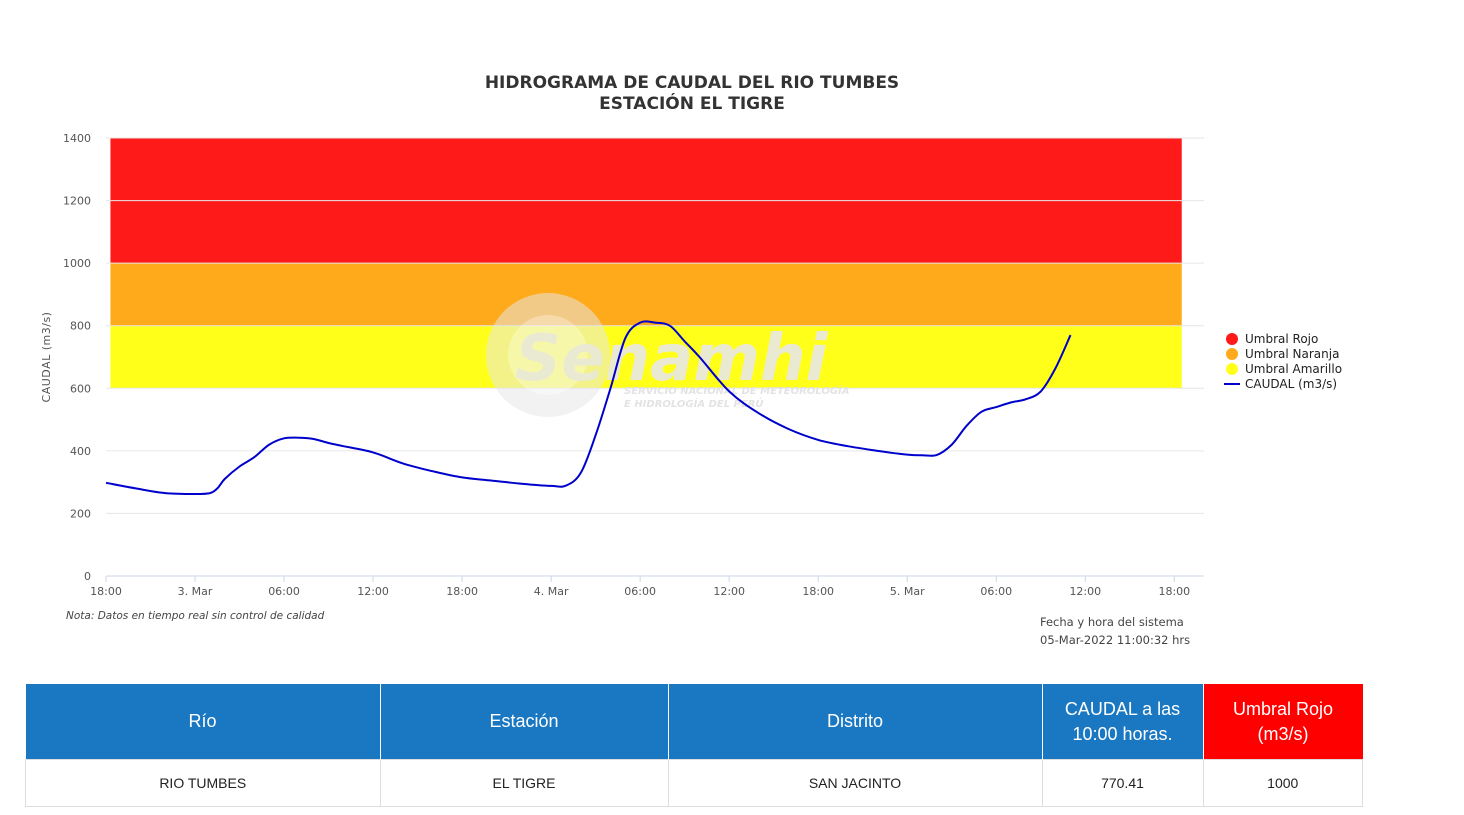 Image resolution: width=1464 pixels, height=815 pixels. Describe the element at coordinates (1291, 384) in the screenshot. I see `legend-label: CAUDAL (m3/s)` at that location.